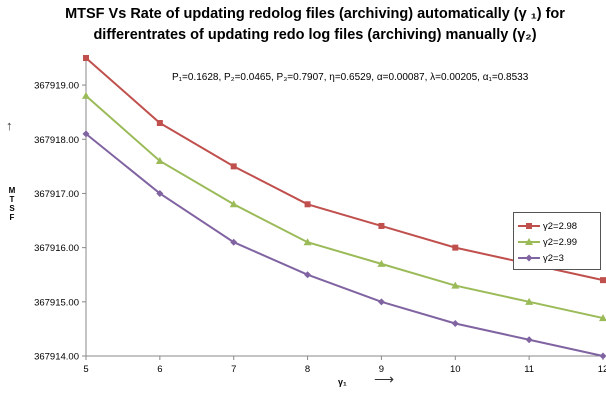  I want to click on x-tick-label: 5, so click(85, 369).